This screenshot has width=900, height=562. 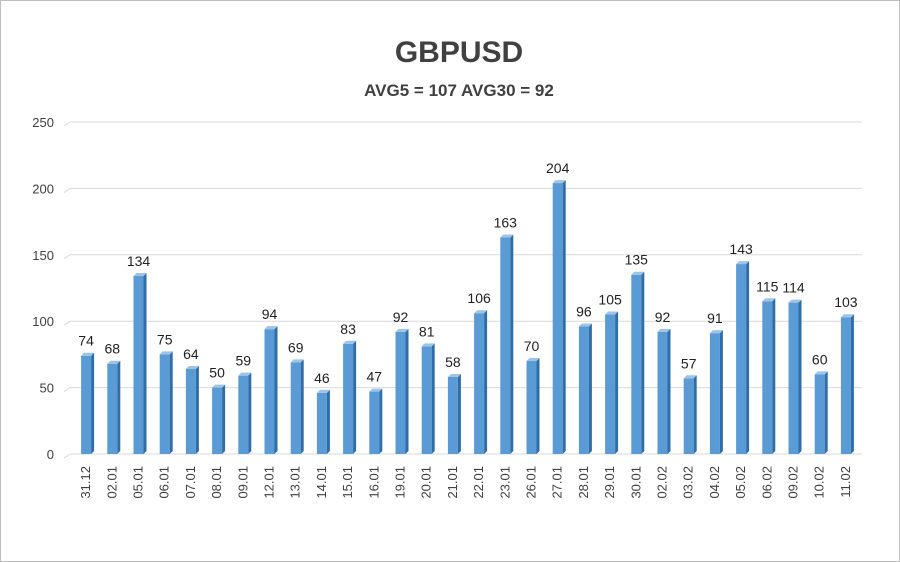 What do you see at coordinates (689, 363) in the screenshot?
I see `data-label: 57` at bounding box center [689, 363].